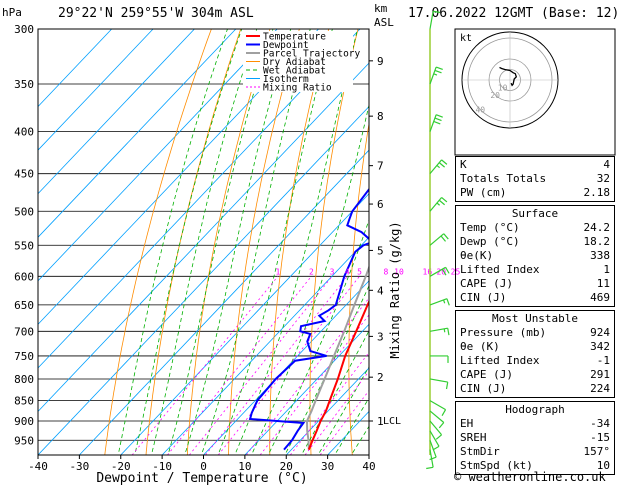 The image size is (629, 486). Describe the element at coordinates (359, 271) in the screenshot. I see `mixing-ratio-label: 5` at that location.